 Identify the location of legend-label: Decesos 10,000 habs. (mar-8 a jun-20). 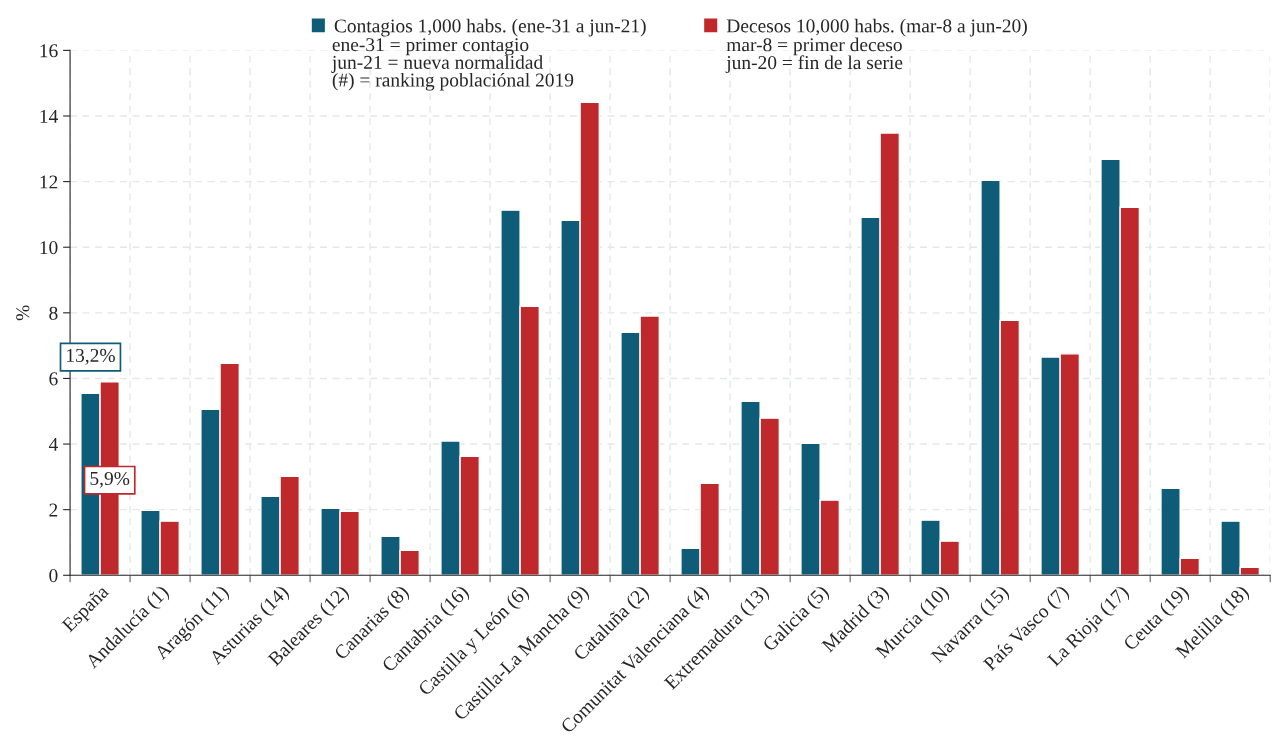
(876, 27).